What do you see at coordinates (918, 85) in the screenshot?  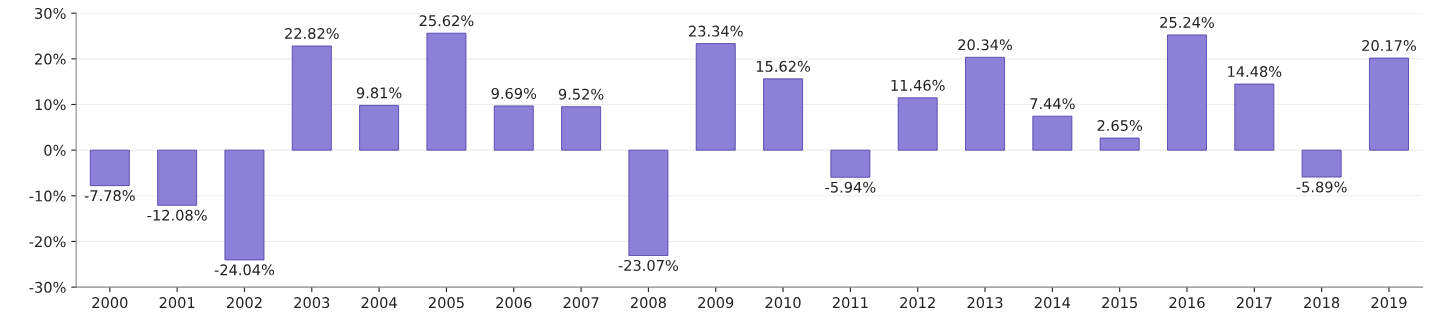 I see `data-label: 11.46%` at bounding box center [918, 85].